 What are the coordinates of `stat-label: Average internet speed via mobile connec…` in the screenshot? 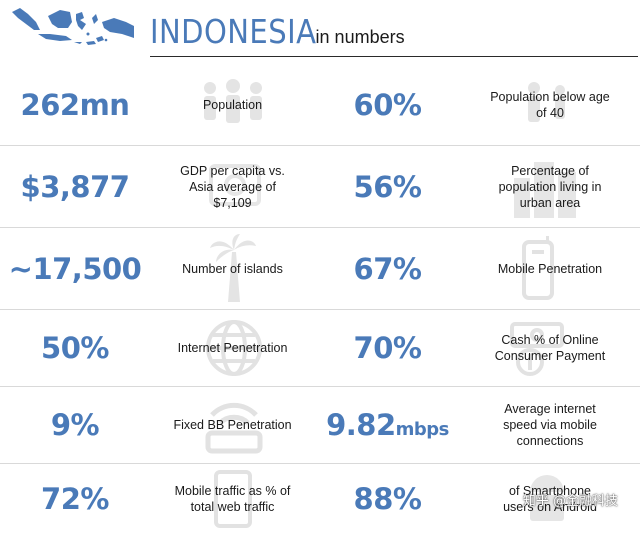 It's located at (550, 425).